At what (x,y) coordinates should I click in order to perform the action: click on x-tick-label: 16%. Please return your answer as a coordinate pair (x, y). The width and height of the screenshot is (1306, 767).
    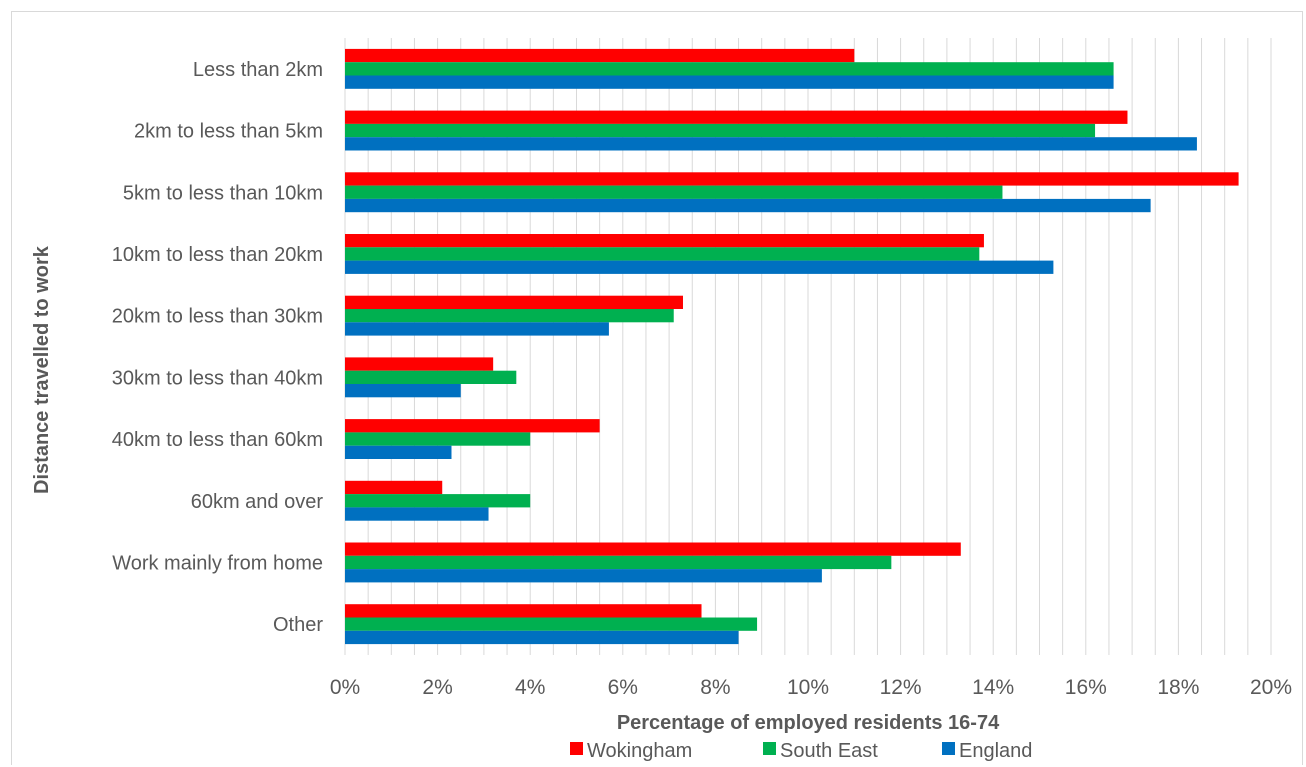
    Looking at the image, I should click on (1086, 687).